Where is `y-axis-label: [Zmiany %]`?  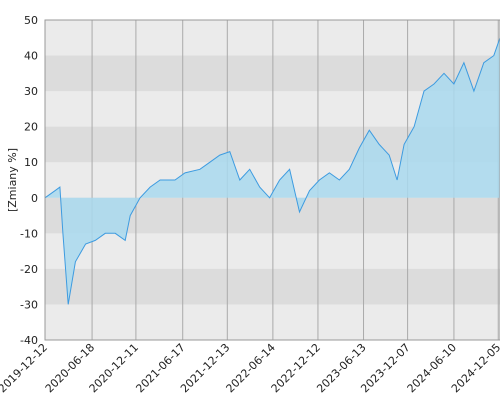
y-axis-label: [Zmiany %] is located at coordinates (12, 180).